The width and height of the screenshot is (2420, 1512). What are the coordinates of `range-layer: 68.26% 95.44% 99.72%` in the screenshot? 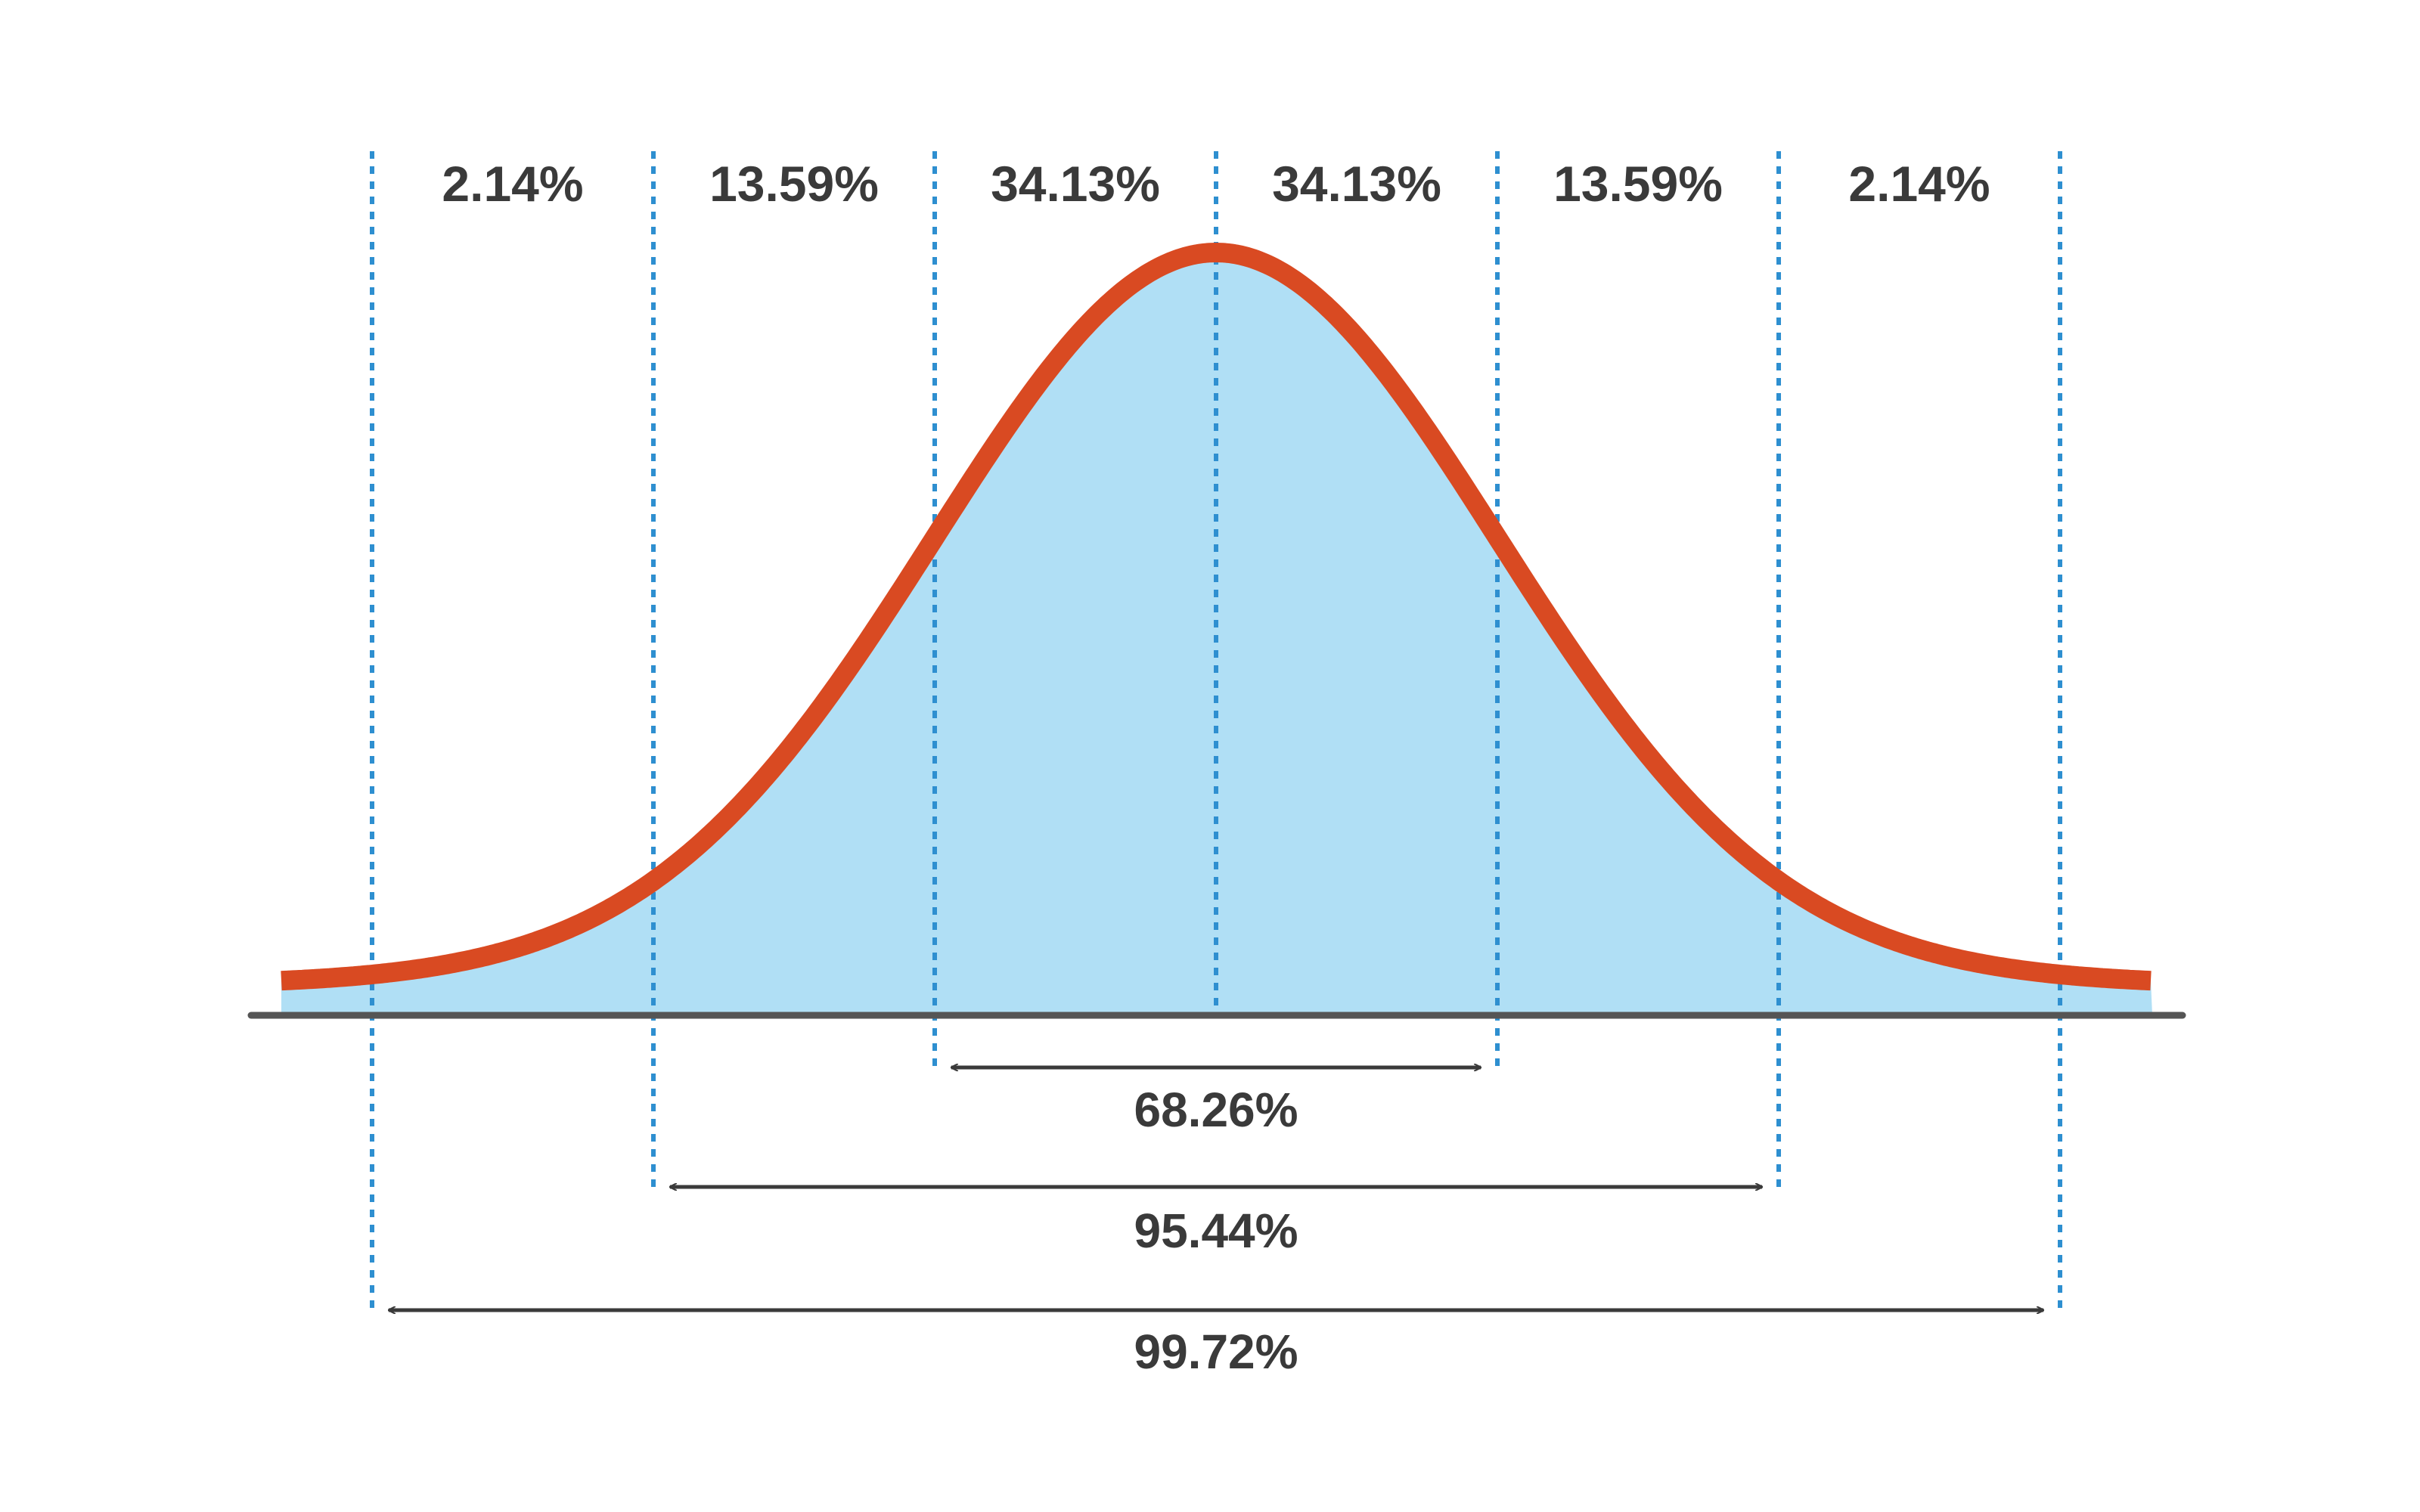 It's located at (1216, 1223).